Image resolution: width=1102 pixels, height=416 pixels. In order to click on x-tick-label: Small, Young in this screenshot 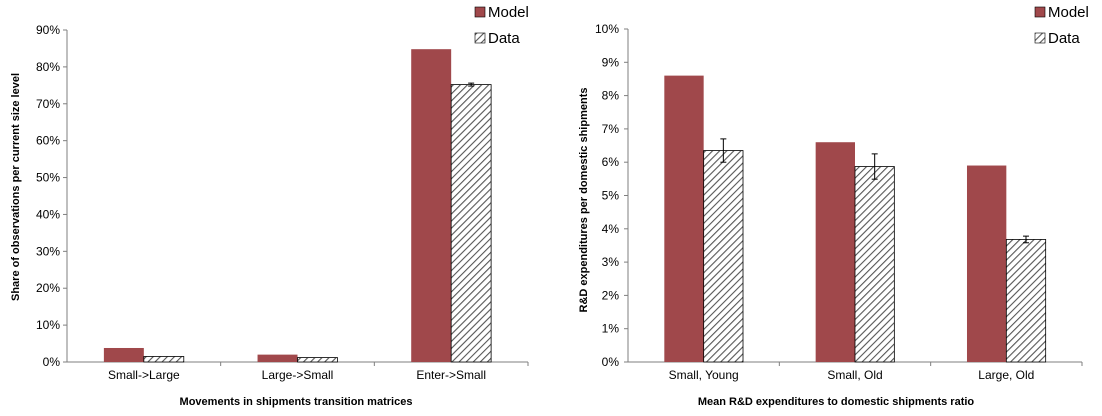, I will do `click(704, 375)`.